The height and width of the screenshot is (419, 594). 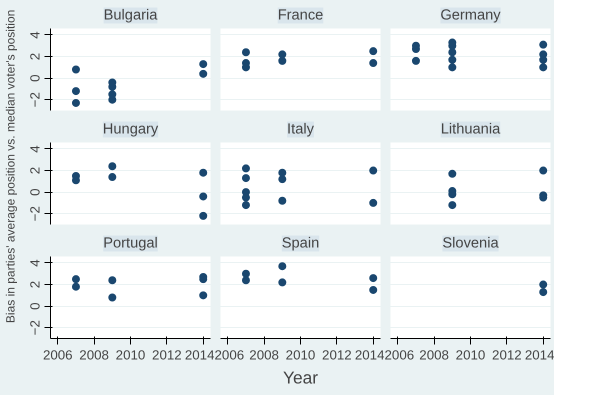 What do you see at coordinates (131, 16) in the screenshot?
I see `chart-title: Bulgaria` at bounding box center [131, 16].